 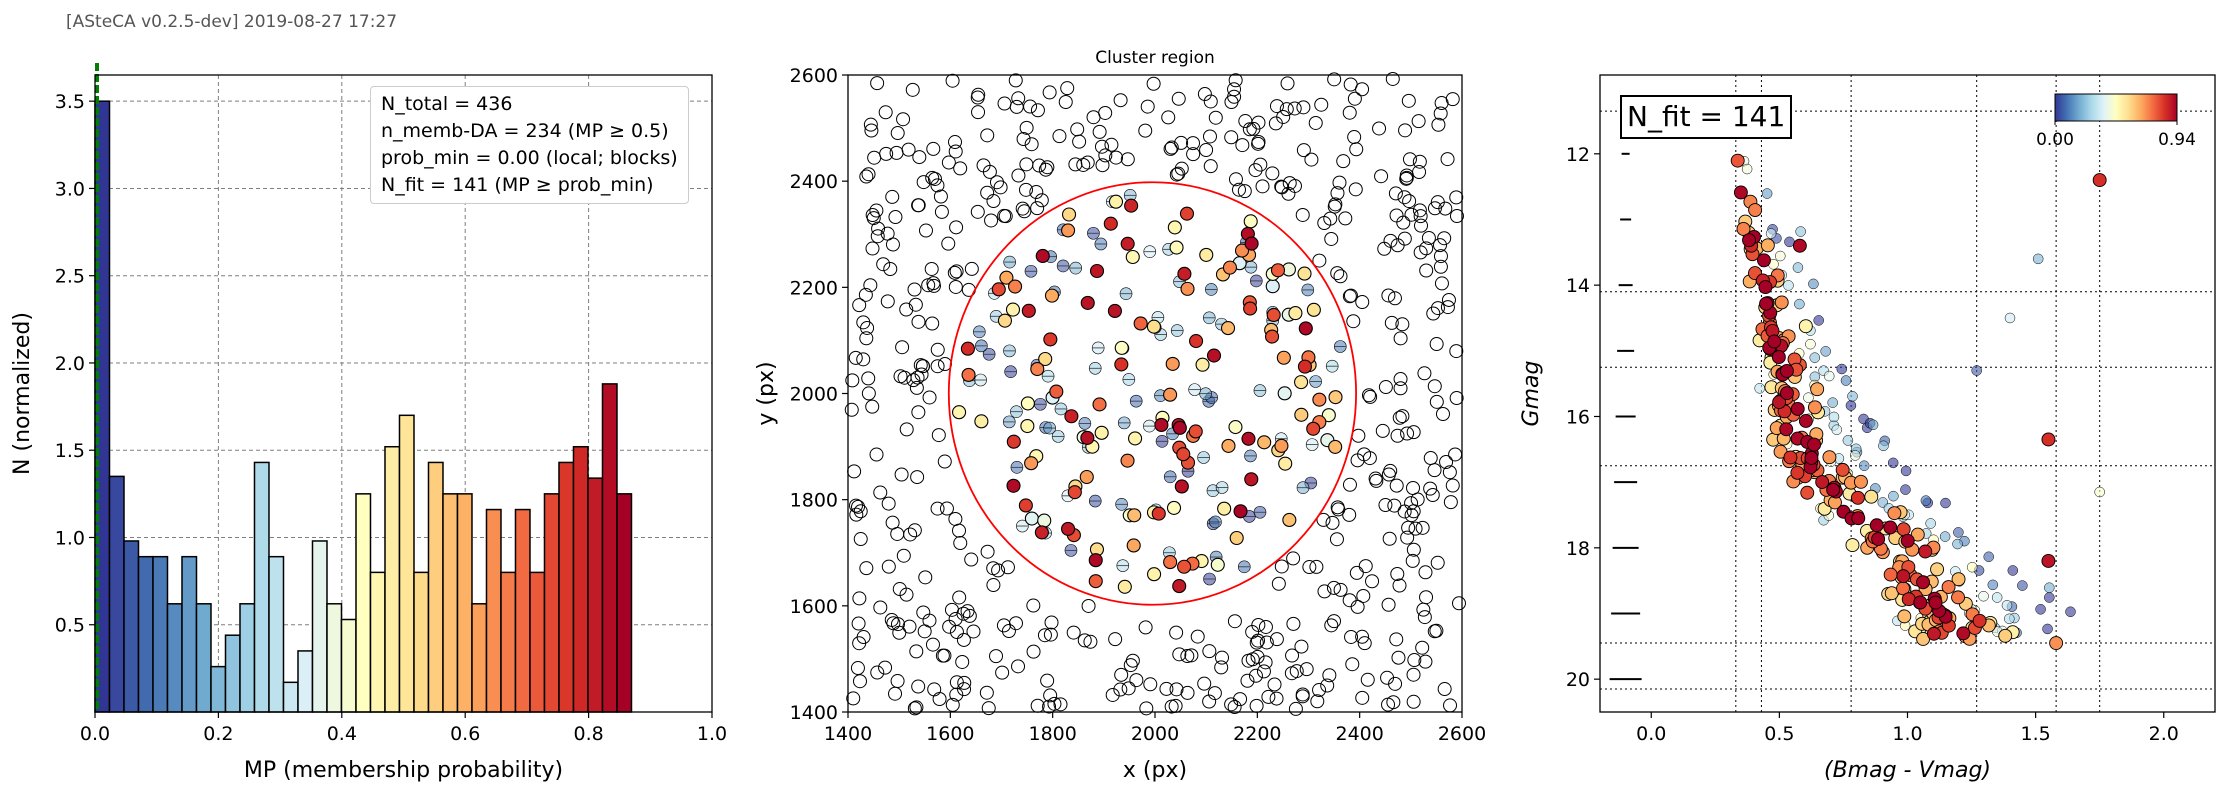 What do you see at coordinates (1578, 680) in the screenshot?
I see `y-tick-label: 20` at bounding box center [1578, 680].